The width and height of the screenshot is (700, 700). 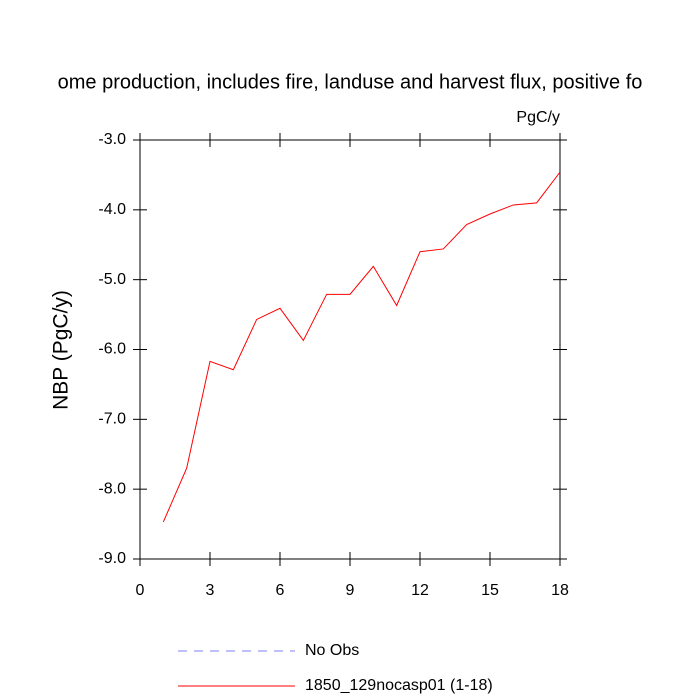 What do you see at coordinates (112, 419) in the screenshot?
I see `y-tick-label: -7.0` at bounding box center [112, 419].